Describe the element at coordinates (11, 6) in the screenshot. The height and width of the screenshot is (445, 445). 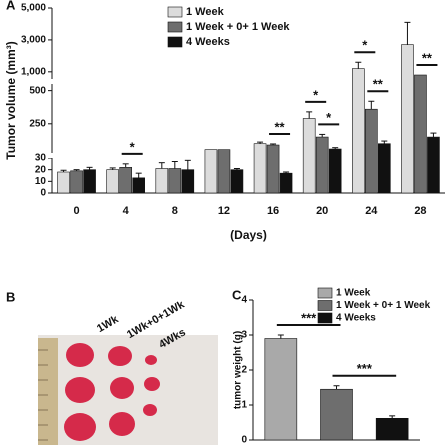
I see `panel-label: A` at that location.